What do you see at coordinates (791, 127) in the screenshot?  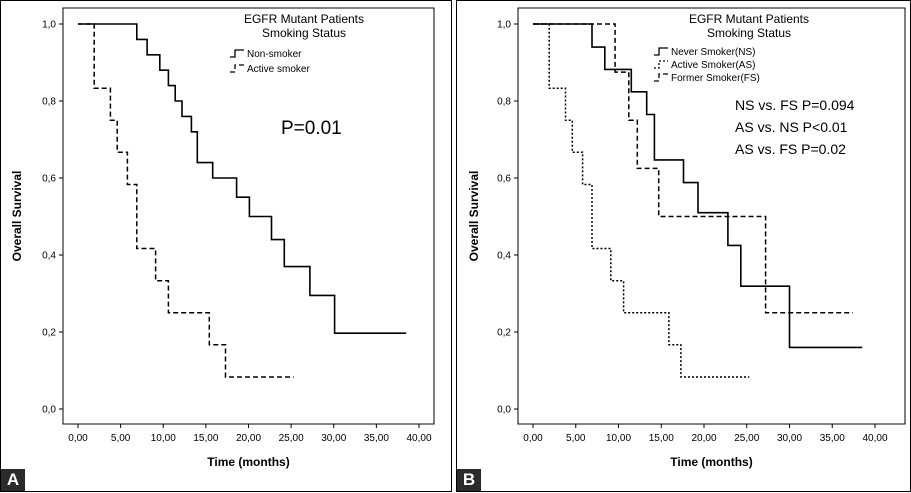 I see `p-value-annotation: AS vs. NS P<0.01` at bounding box center [791, 127].